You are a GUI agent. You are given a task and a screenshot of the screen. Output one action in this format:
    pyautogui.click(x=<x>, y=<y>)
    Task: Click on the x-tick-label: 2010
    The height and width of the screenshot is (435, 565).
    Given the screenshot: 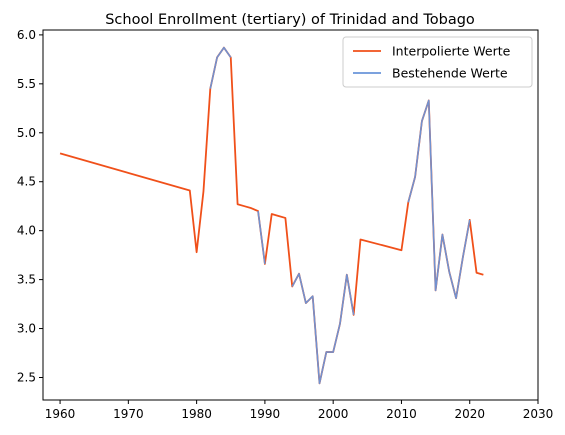 What is the action you would take?
    pyautogui.click(x=401, y=414)
    